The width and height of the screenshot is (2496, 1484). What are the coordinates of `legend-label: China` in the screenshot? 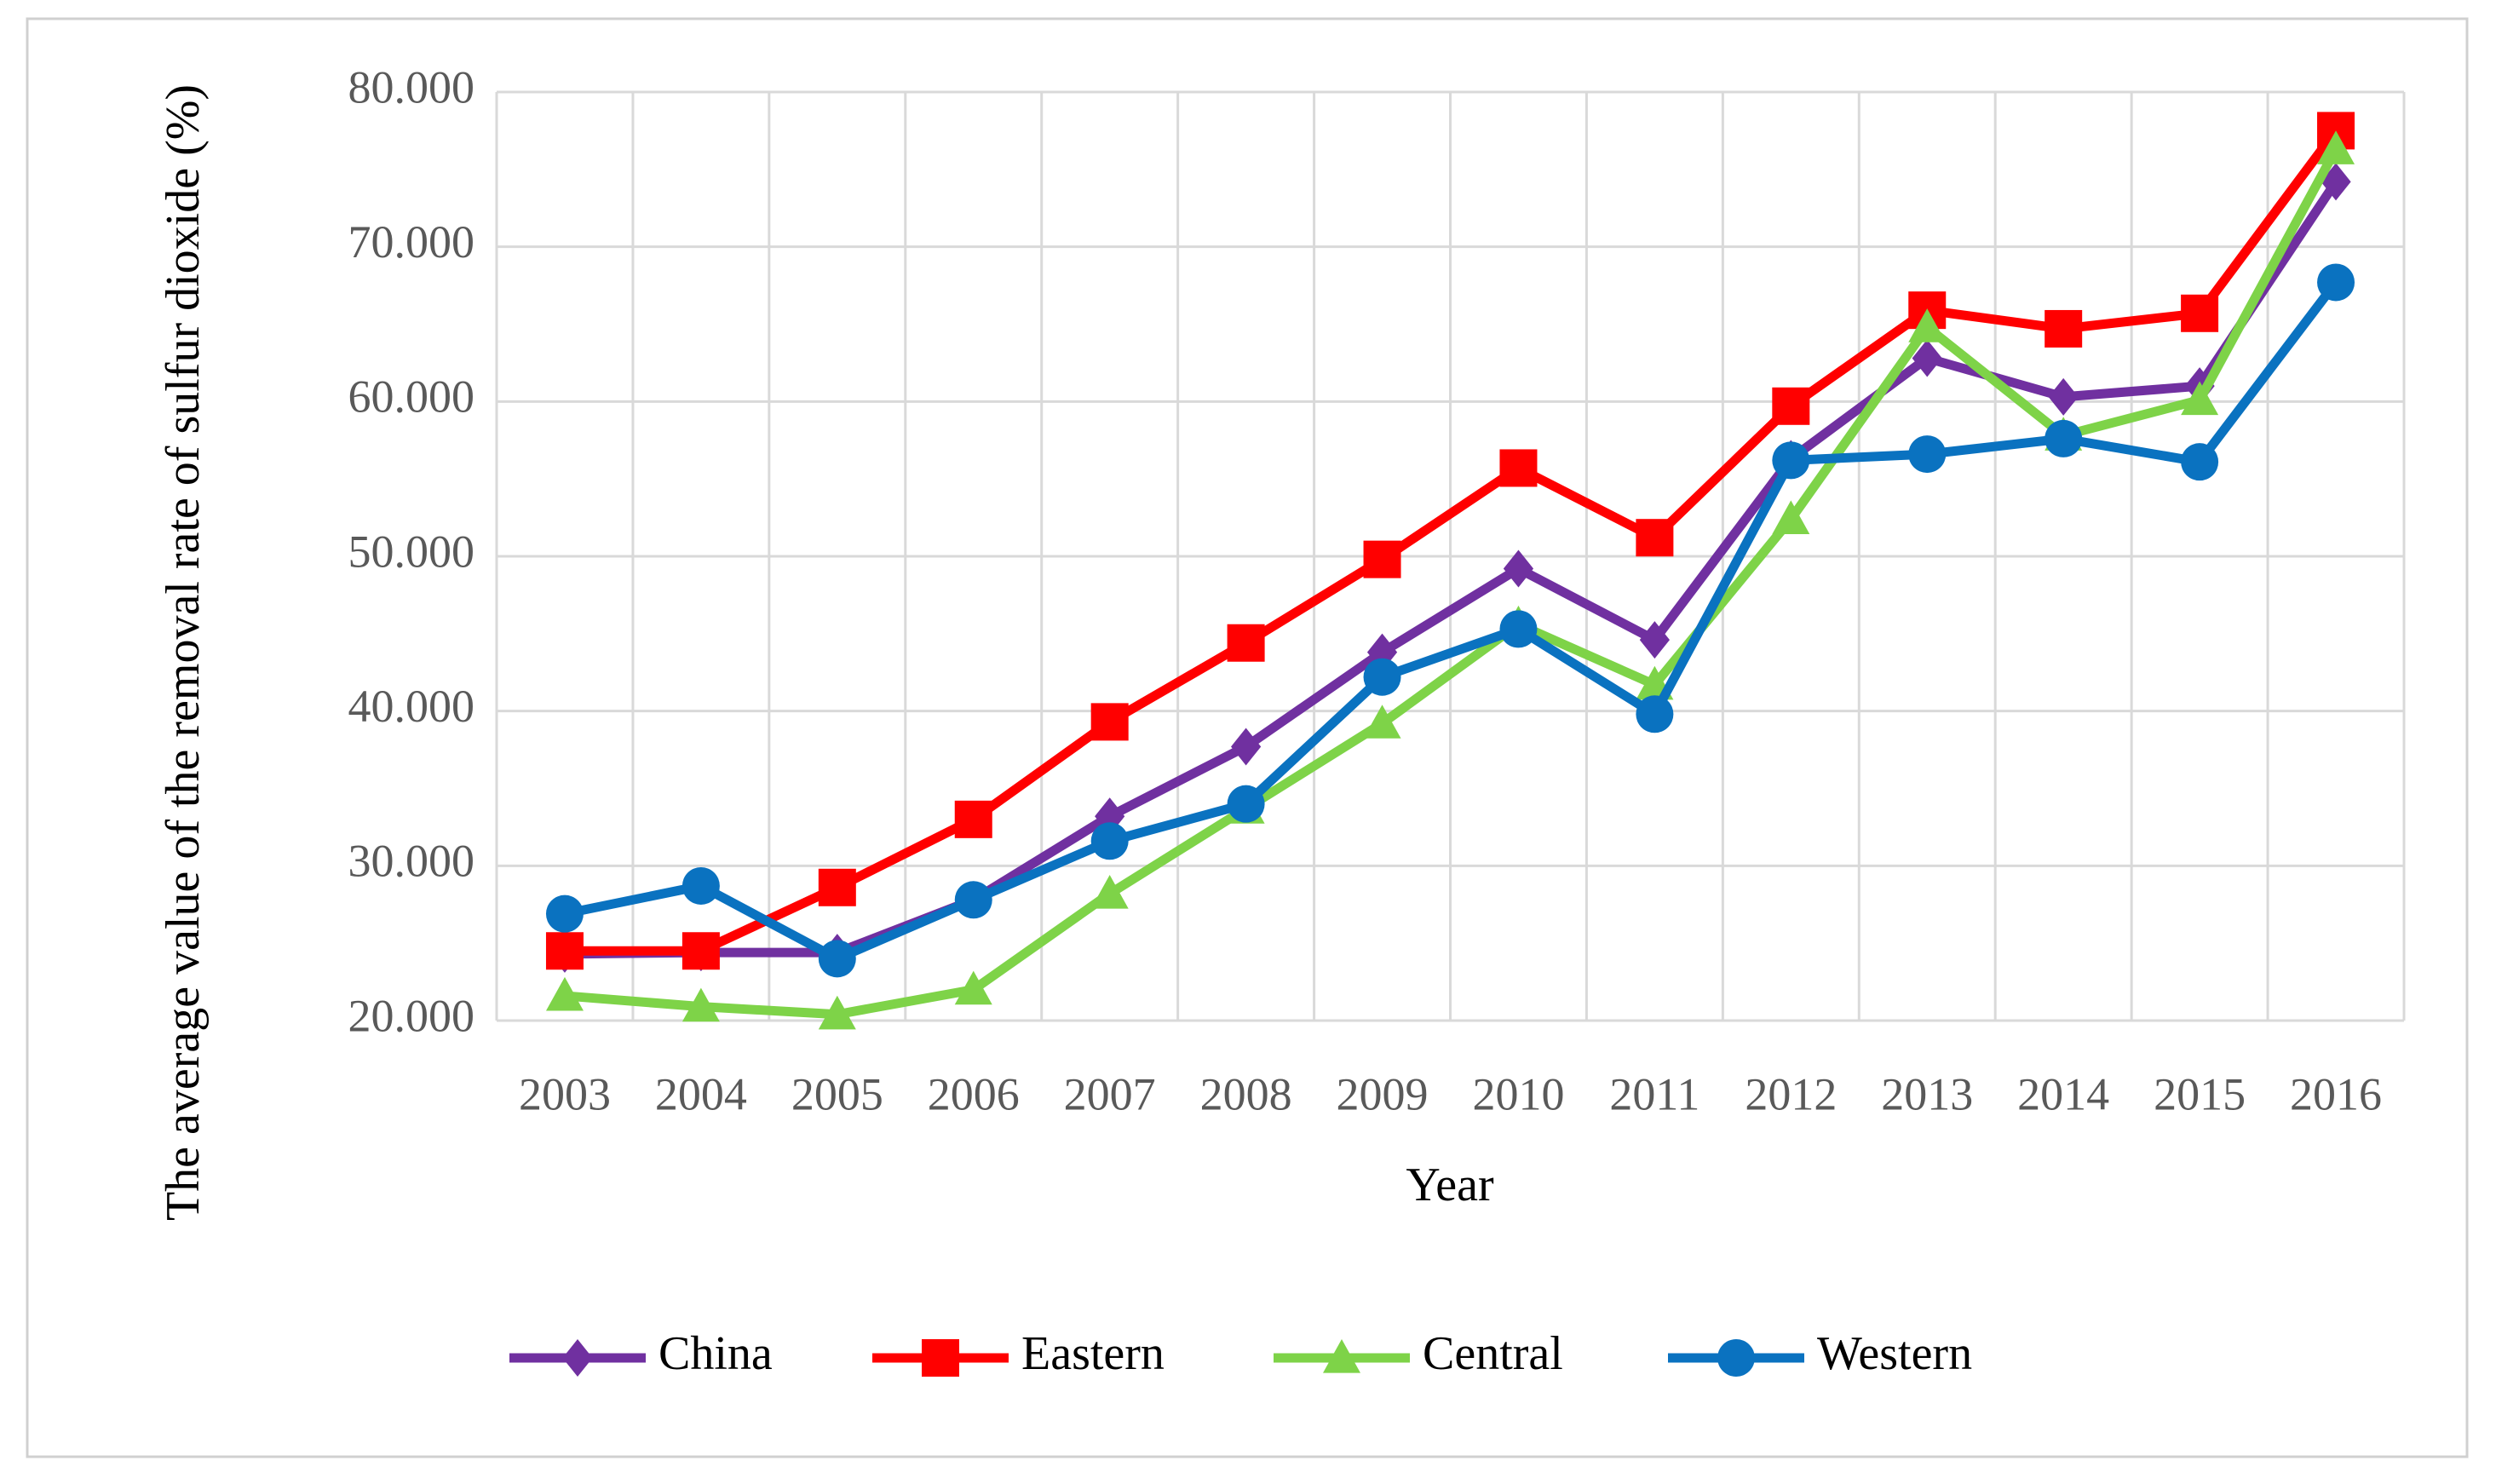 It's located at (716, 1353).